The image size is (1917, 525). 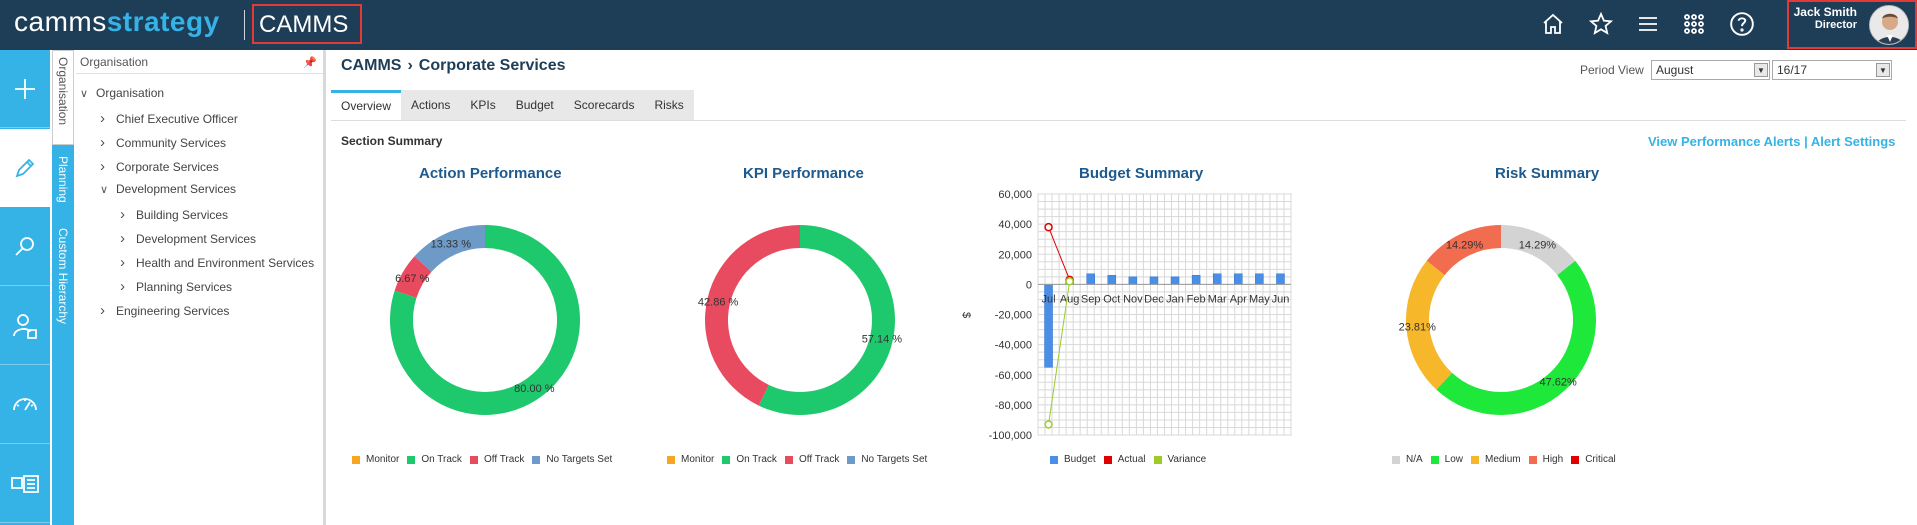 I want to click on avatar, so click(x=1889, y=25).